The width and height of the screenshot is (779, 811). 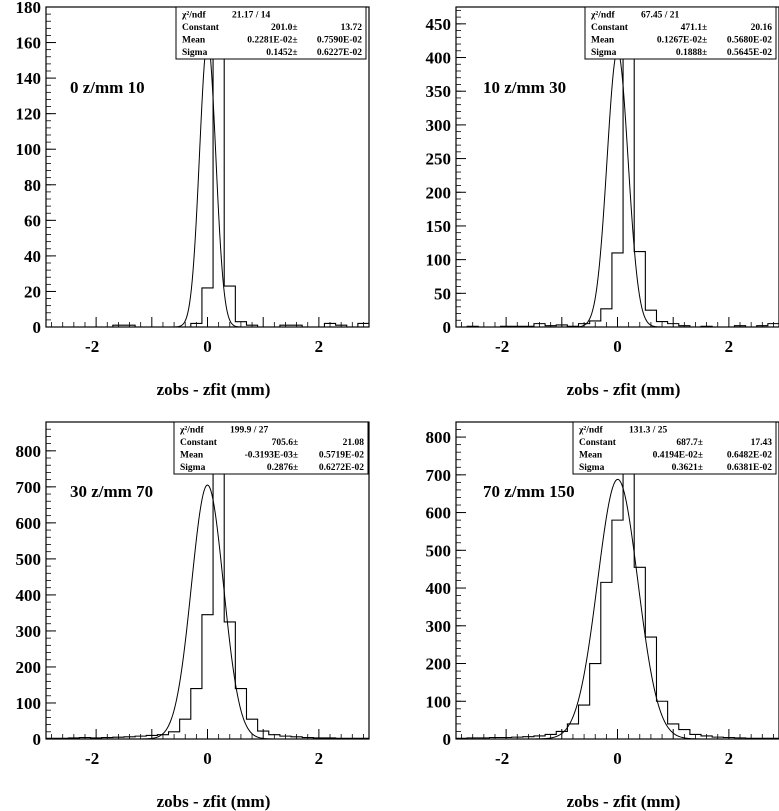 What do you see at coordinates (284, 28) in the screenshot?
I see `stat-value-constant: 201.0±` at bounding box center [284, 28].